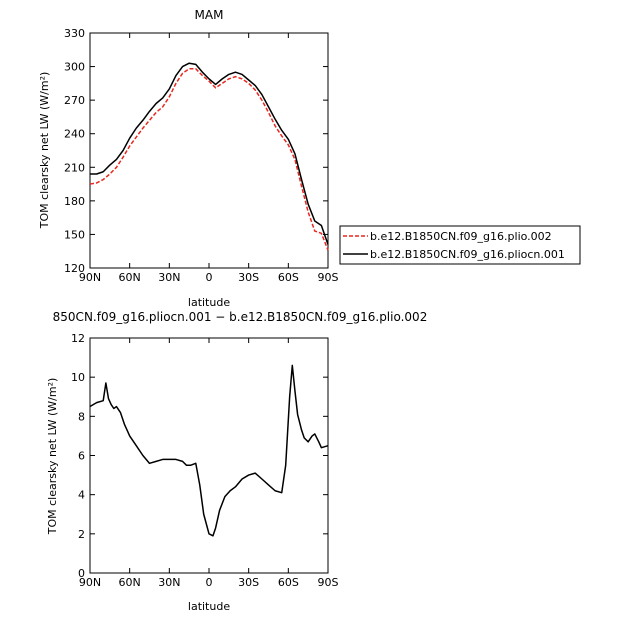 The width and height of the screenshot is (618, 618). I want to click on bottom-x-tick-label: 0, so click(209, 582).